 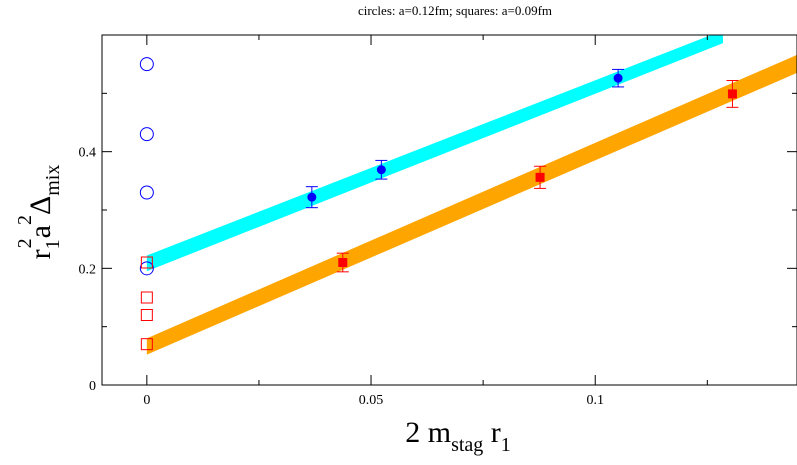 What do you see at coordinates (53, 244) in the screenshot?
I see `y-label-r-sub: 1` at bounding box center [53, 244].